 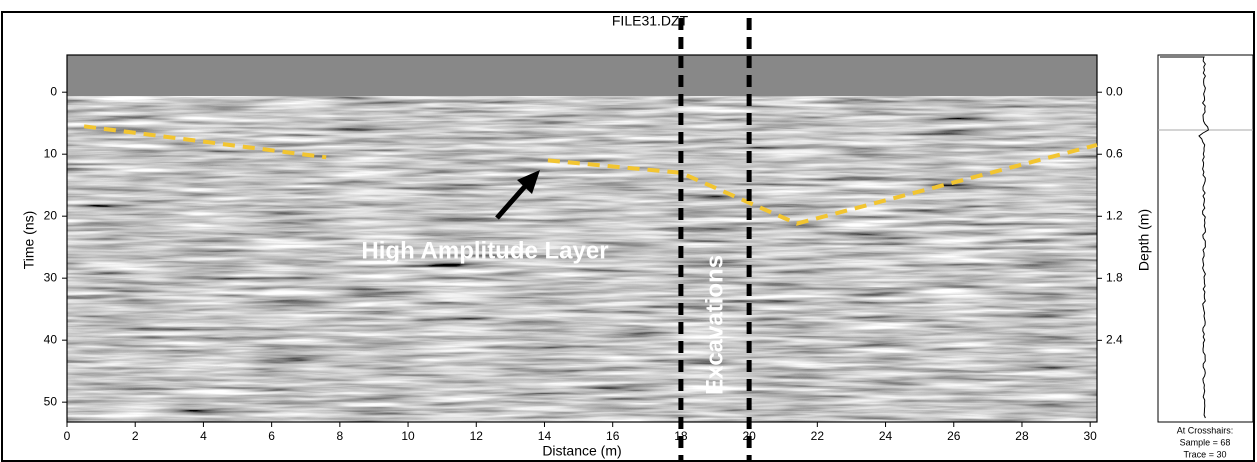 I want to click on x-tick-label: 14, so click(x=545, y=436).